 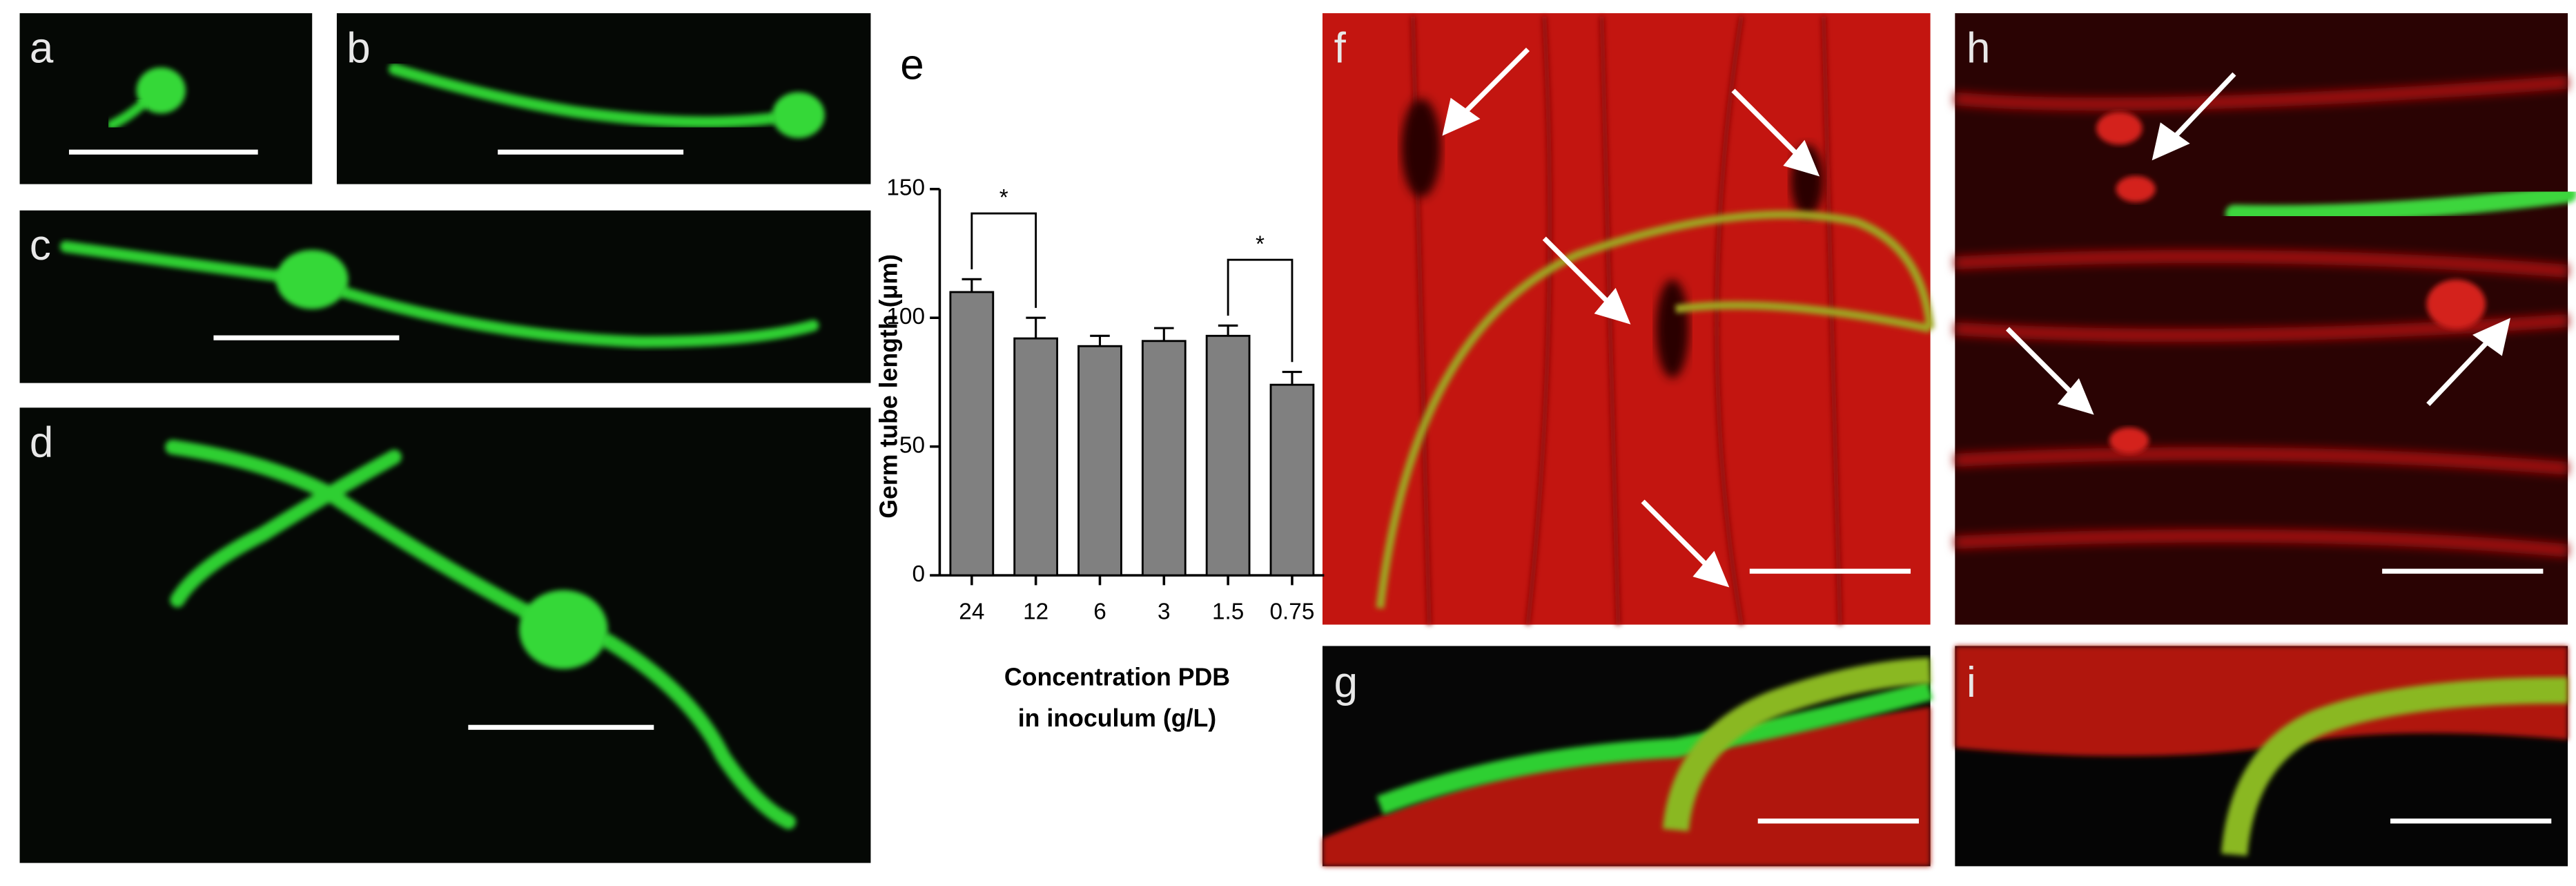 What do you see at coordinates (1099, 612) in the screenshot?
I see `x-tick-label: 6` at bounding box center [1099, 612].